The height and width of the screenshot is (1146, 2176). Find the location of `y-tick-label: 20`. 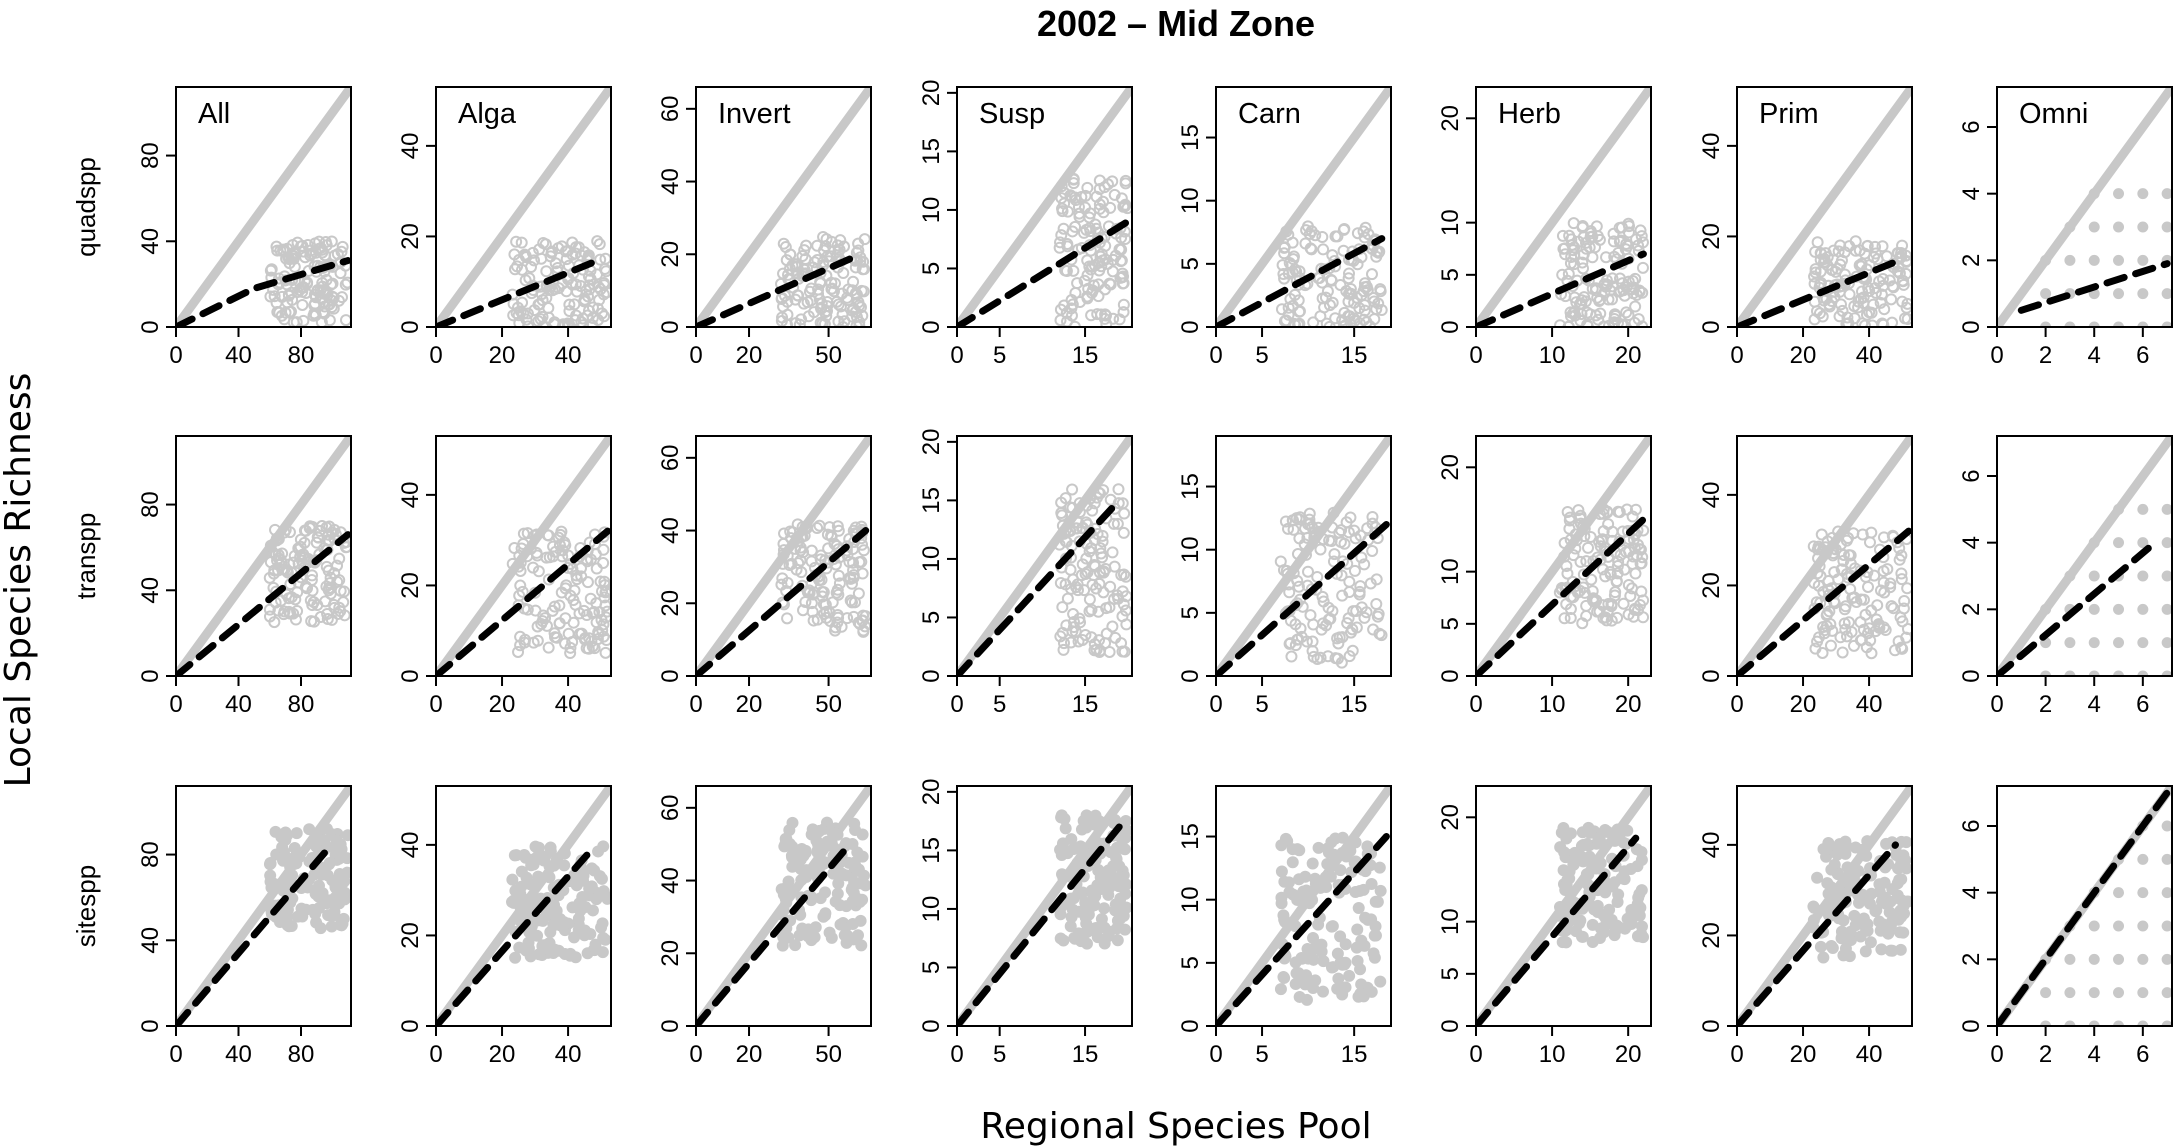

y-tick-label: 20 is located at coordinates (1450, 817).